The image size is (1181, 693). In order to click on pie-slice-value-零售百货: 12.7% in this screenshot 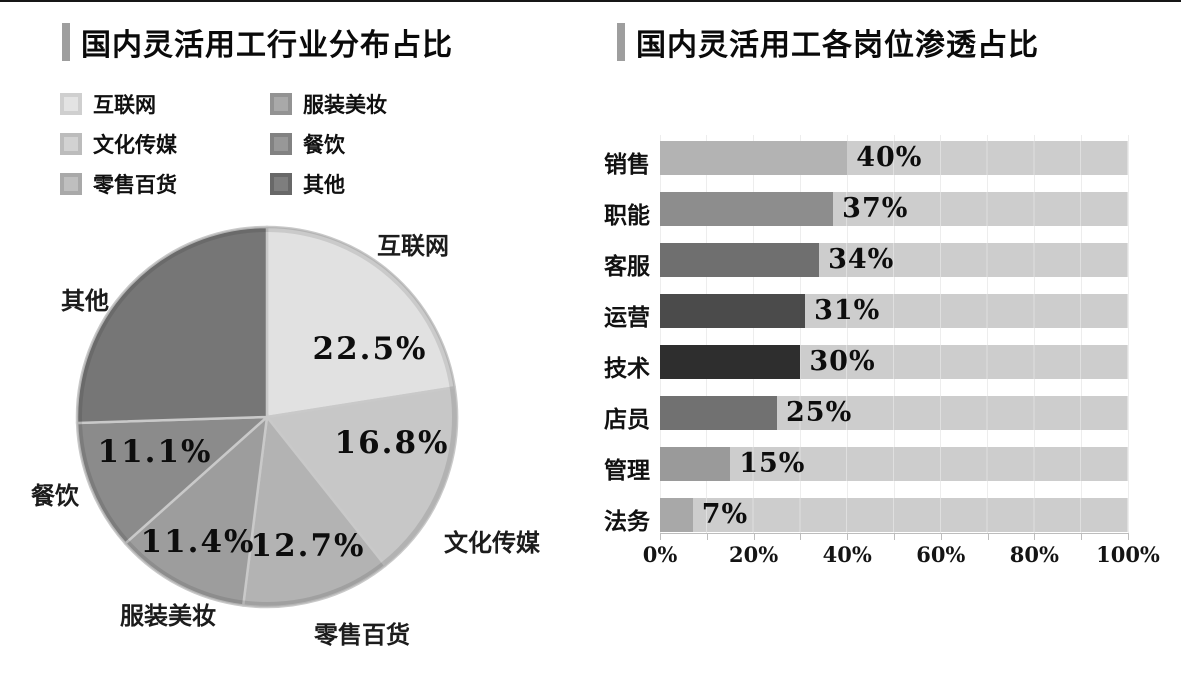, I will do `click(308, 546)`.